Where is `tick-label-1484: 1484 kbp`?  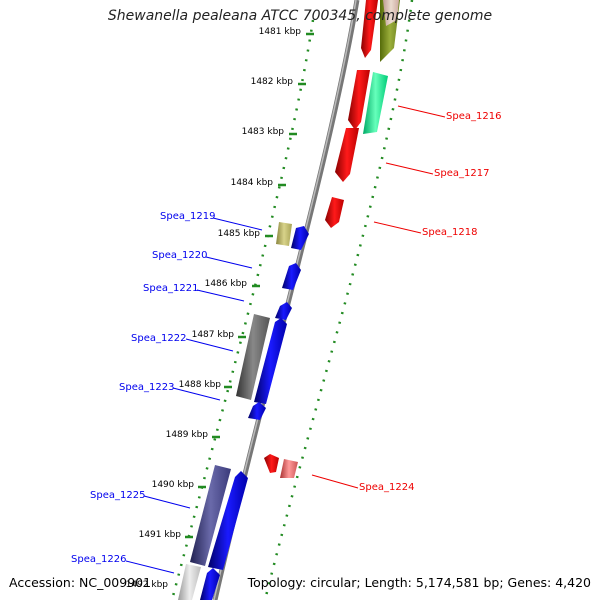 tick-label-1484: 1484 kbp is located at coordinates (252, 183).